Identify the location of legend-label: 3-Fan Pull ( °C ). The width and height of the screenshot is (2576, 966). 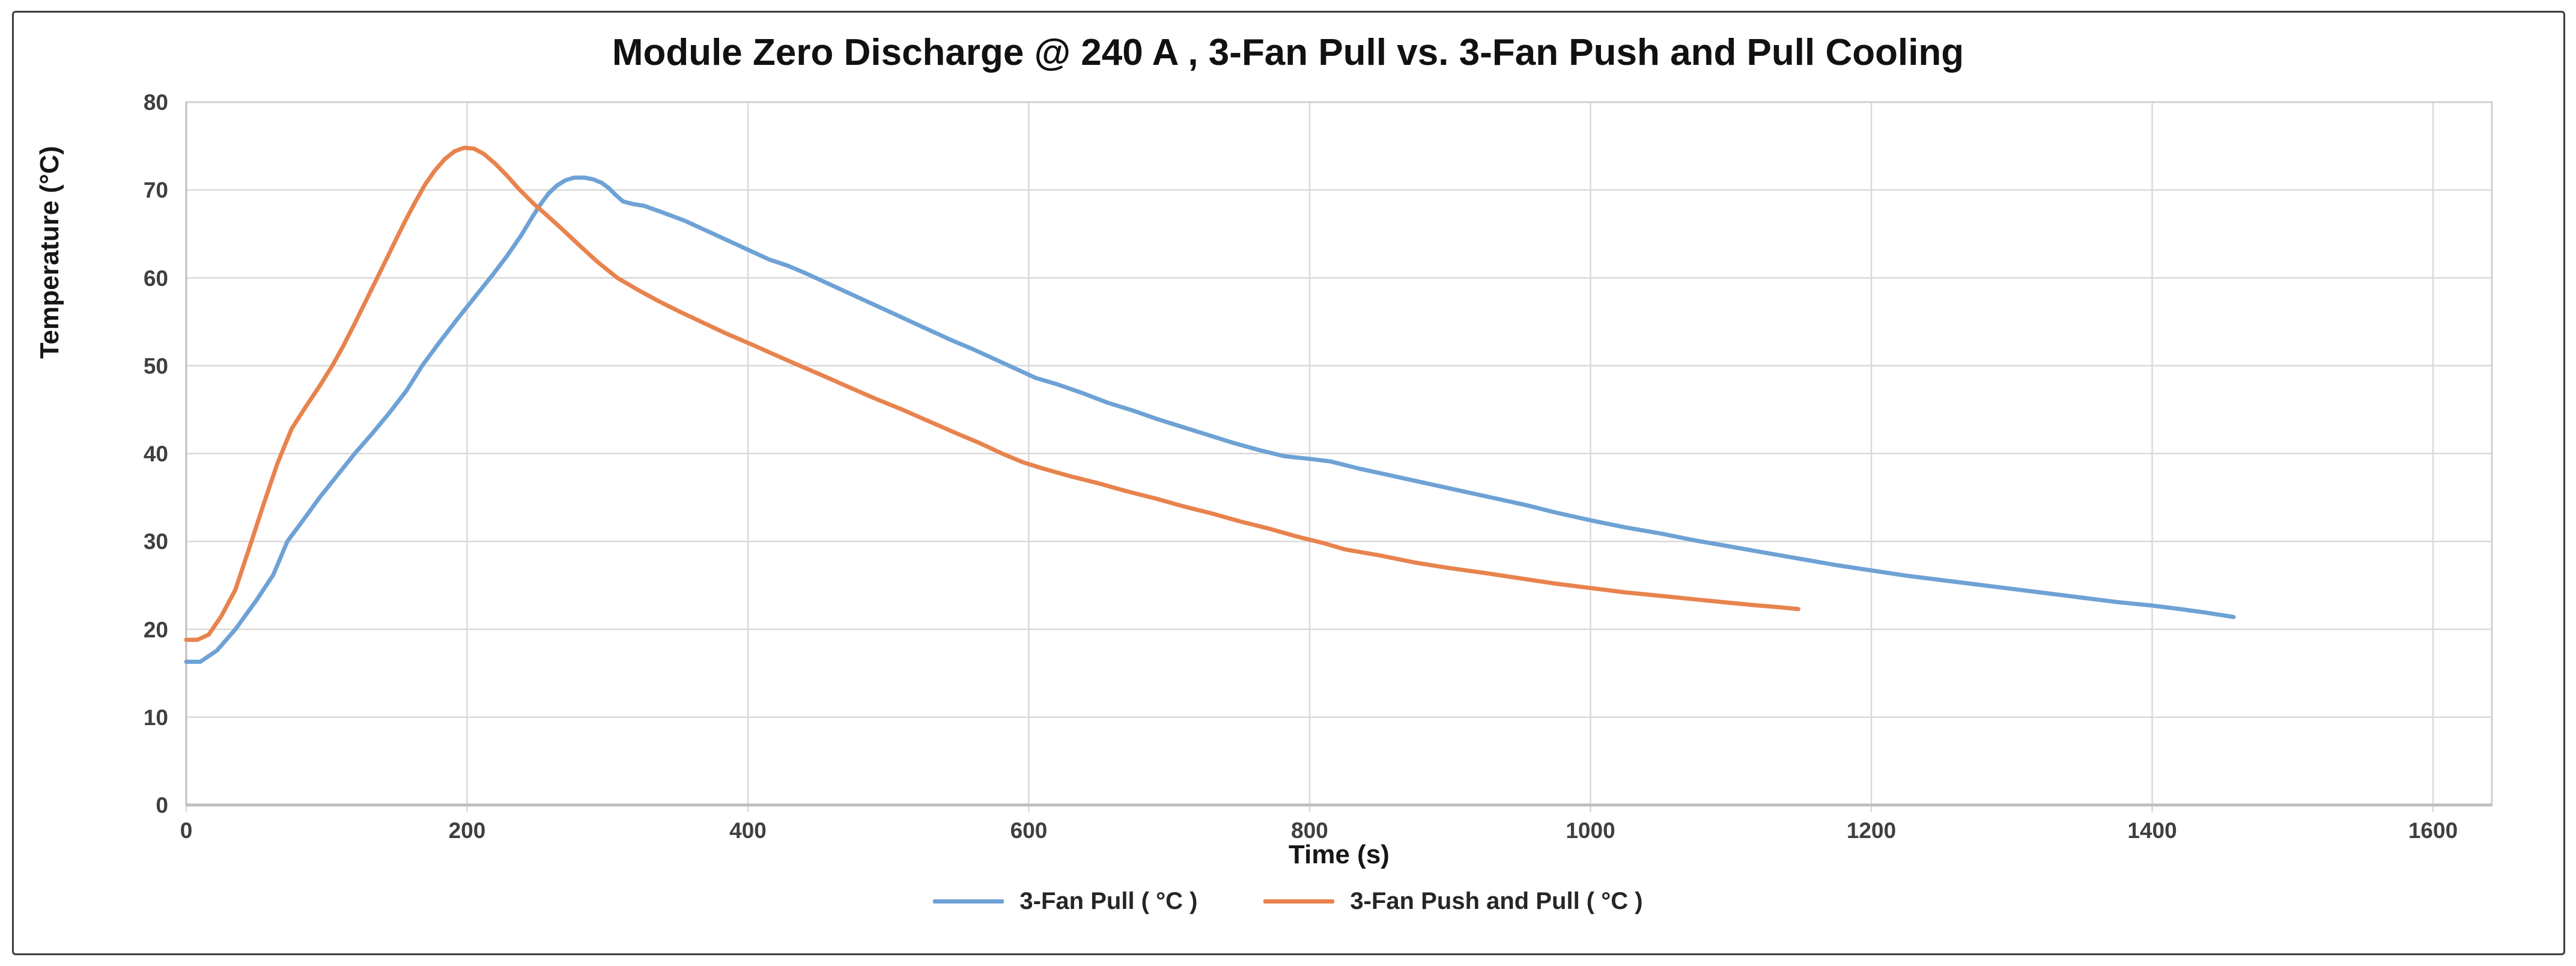
(1108, 901).